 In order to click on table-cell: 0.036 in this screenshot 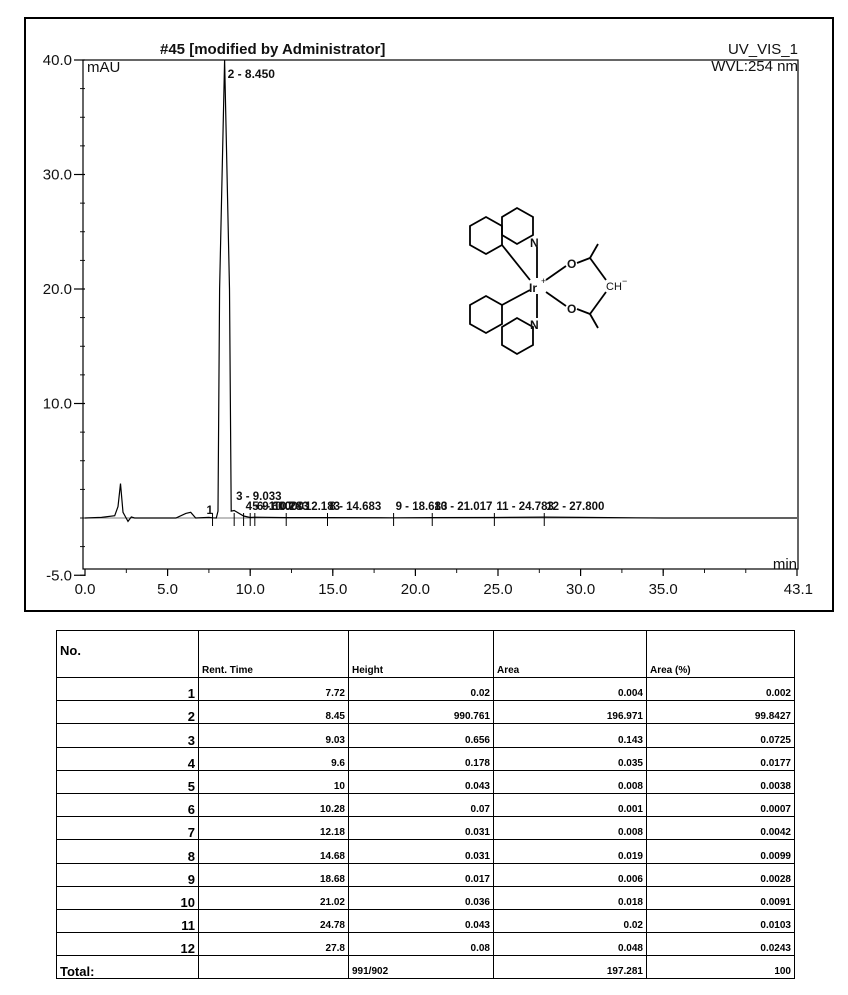, I will do `click(421, 897)`.